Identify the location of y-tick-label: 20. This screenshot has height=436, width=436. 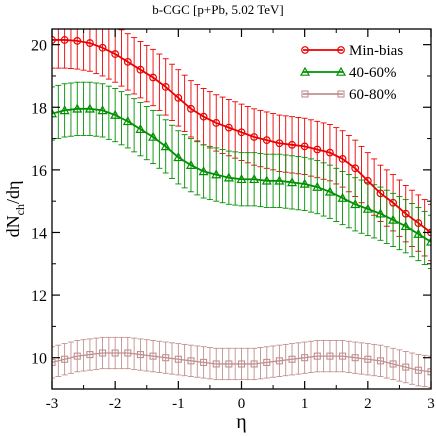
(39, 46).